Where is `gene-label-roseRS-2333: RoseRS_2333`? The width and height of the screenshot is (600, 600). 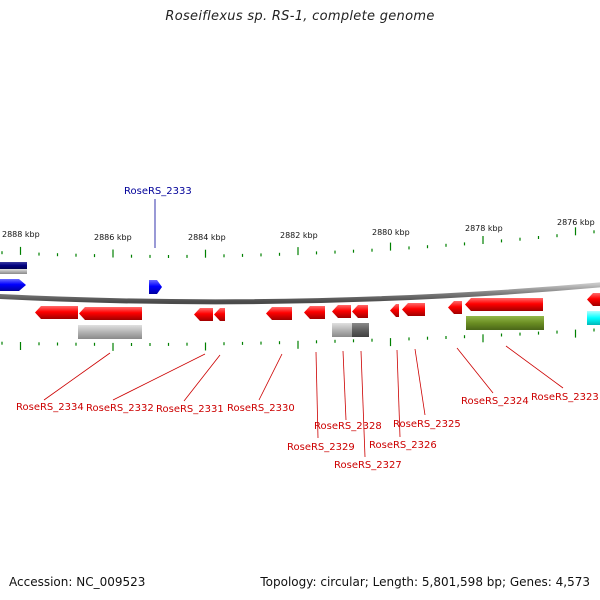 gene-label-roseRS-2333: RoseRS_2333 is located at coordinates (158, 191).